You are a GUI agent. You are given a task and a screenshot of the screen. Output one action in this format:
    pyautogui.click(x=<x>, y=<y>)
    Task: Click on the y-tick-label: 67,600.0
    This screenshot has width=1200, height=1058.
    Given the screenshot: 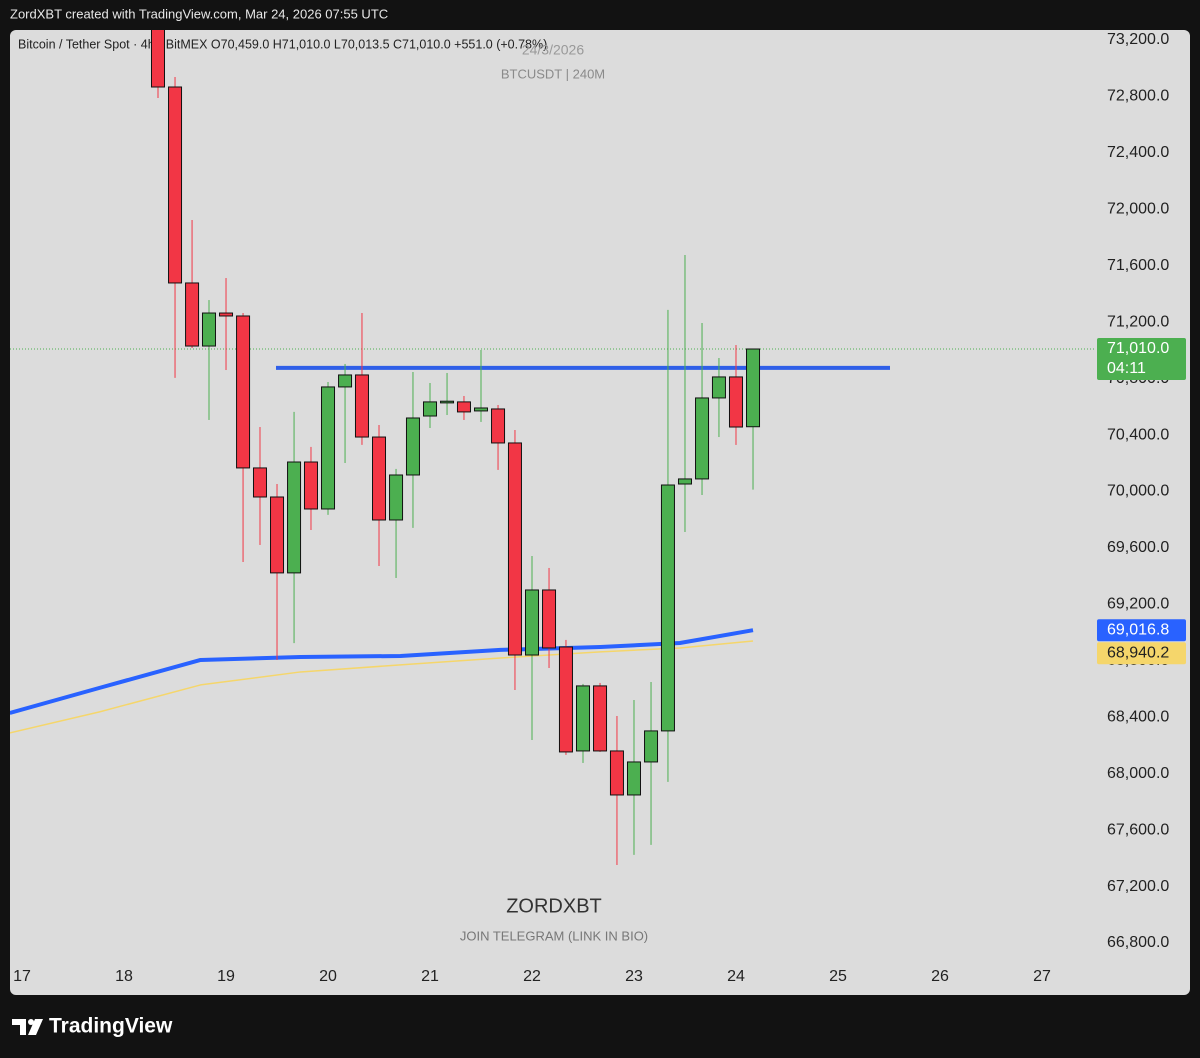 What is the action you would take?
    pyautogui.click(x=1138, y=829)
    